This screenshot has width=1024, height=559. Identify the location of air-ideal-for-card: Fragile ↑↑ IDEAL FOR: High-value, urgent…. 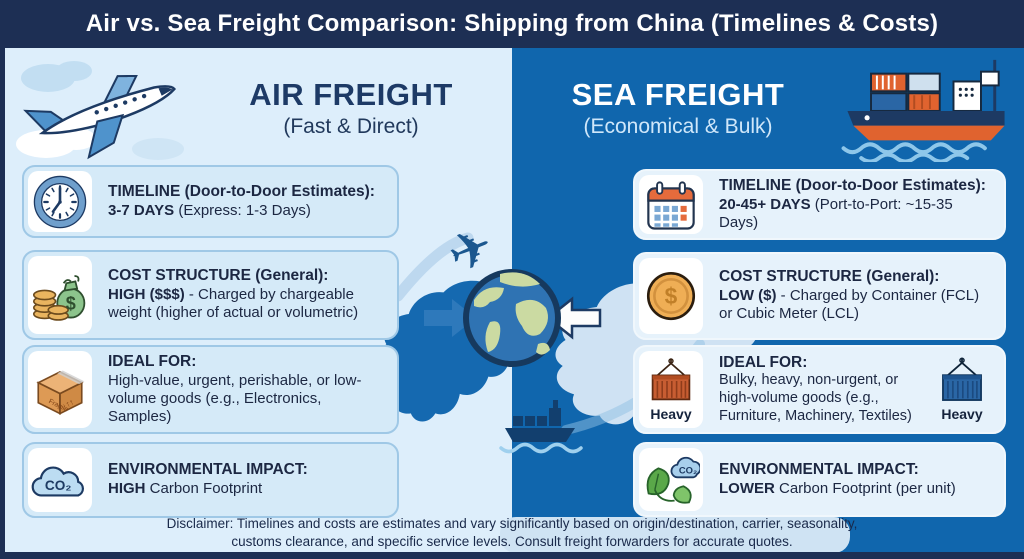
(210, 389).